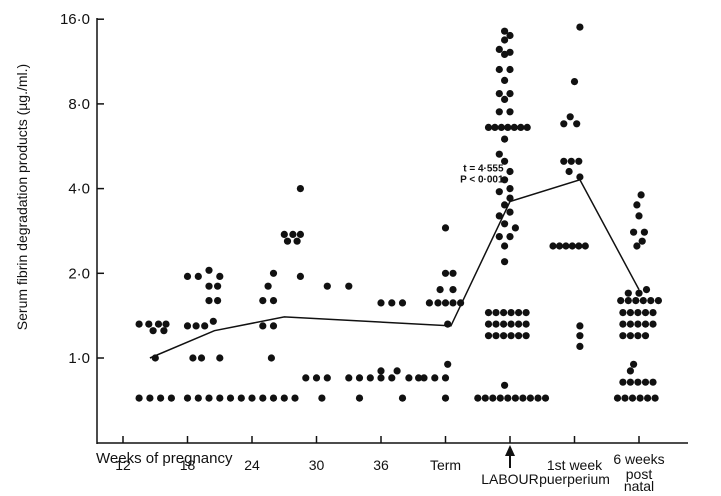  What do you see at coordinates (639, 486) in the screenshot?
I see `x-tick-sublabel: natal` at bounding box center [639, 486].